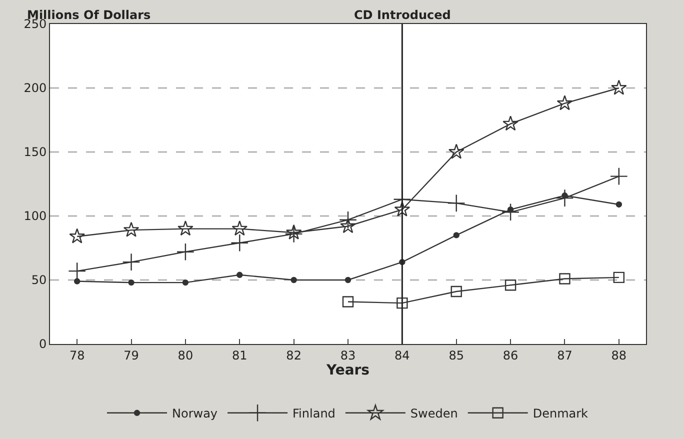 This screenshot has height=439, width=684. What do you see at coordinates (77, 355) in the screenshot?
I see `x-tick-label: 78` at bounding box center [77, 355].